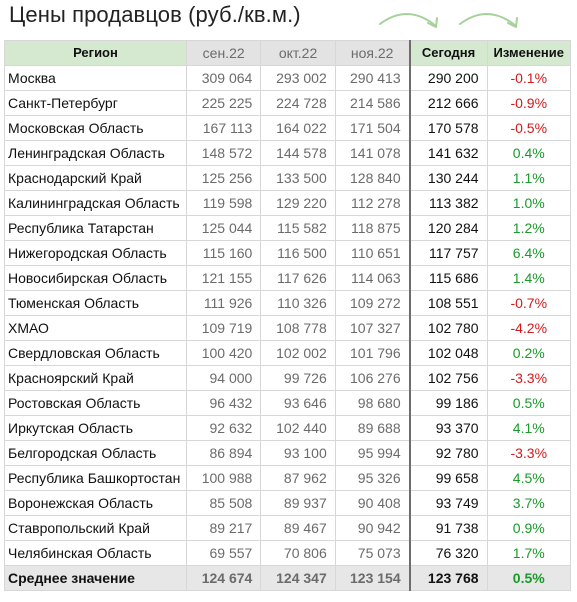 Image resolution: width=577 pixels, height=602 pixels. What do you see at coordinates (529, 278) in the screenshot?
I see `change-cell: 1.4%` at bounding box center [529, 278].